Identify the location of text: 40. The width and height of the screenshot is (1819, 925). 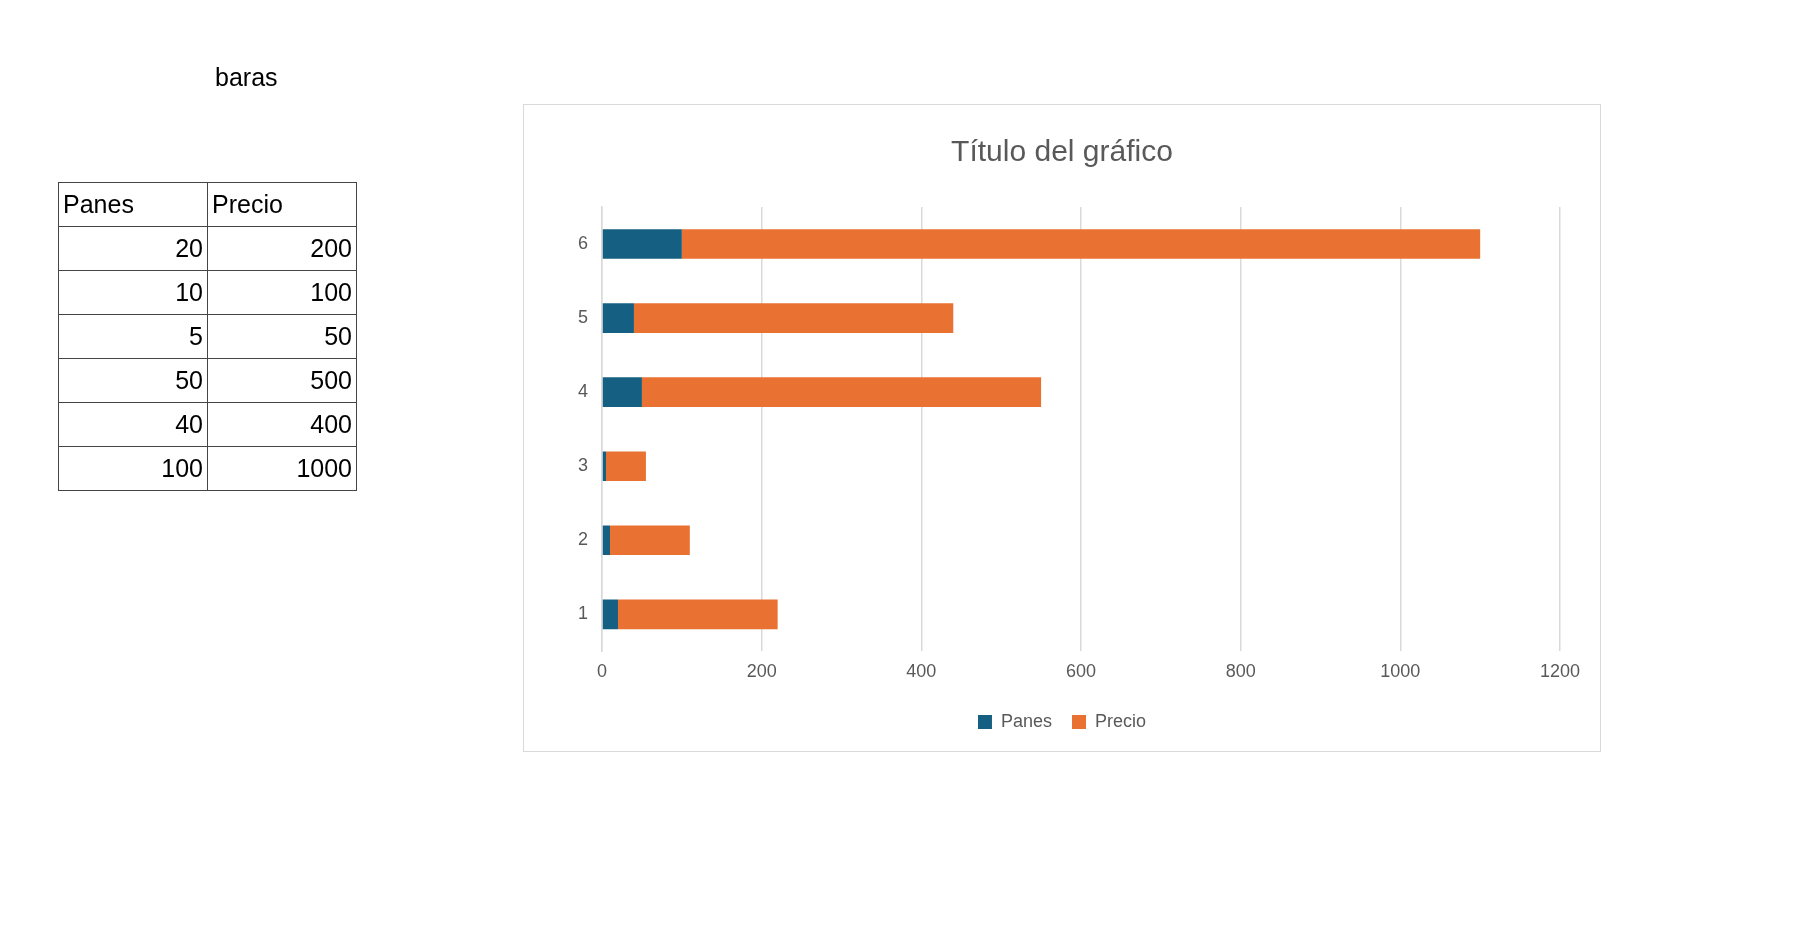
(133, 424).